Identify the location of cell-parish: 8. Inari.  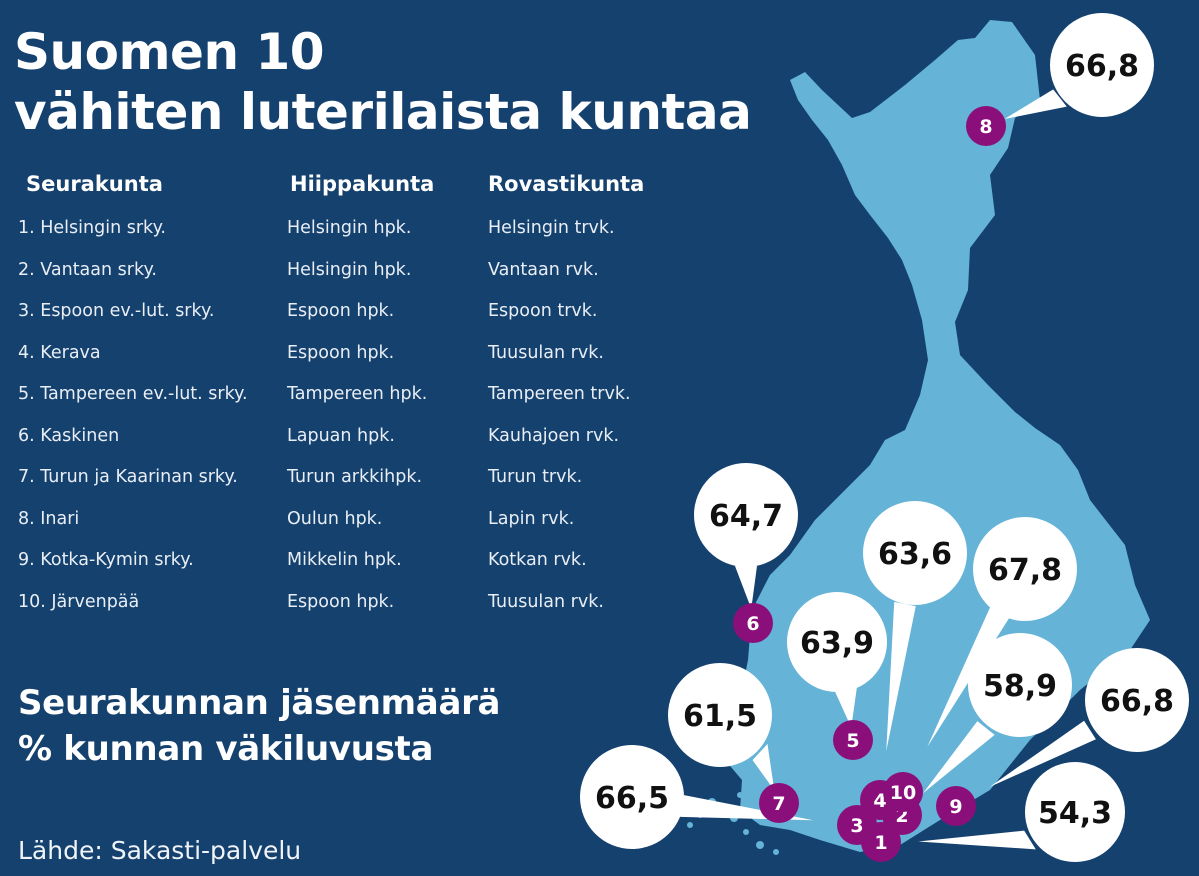
(49, 518).